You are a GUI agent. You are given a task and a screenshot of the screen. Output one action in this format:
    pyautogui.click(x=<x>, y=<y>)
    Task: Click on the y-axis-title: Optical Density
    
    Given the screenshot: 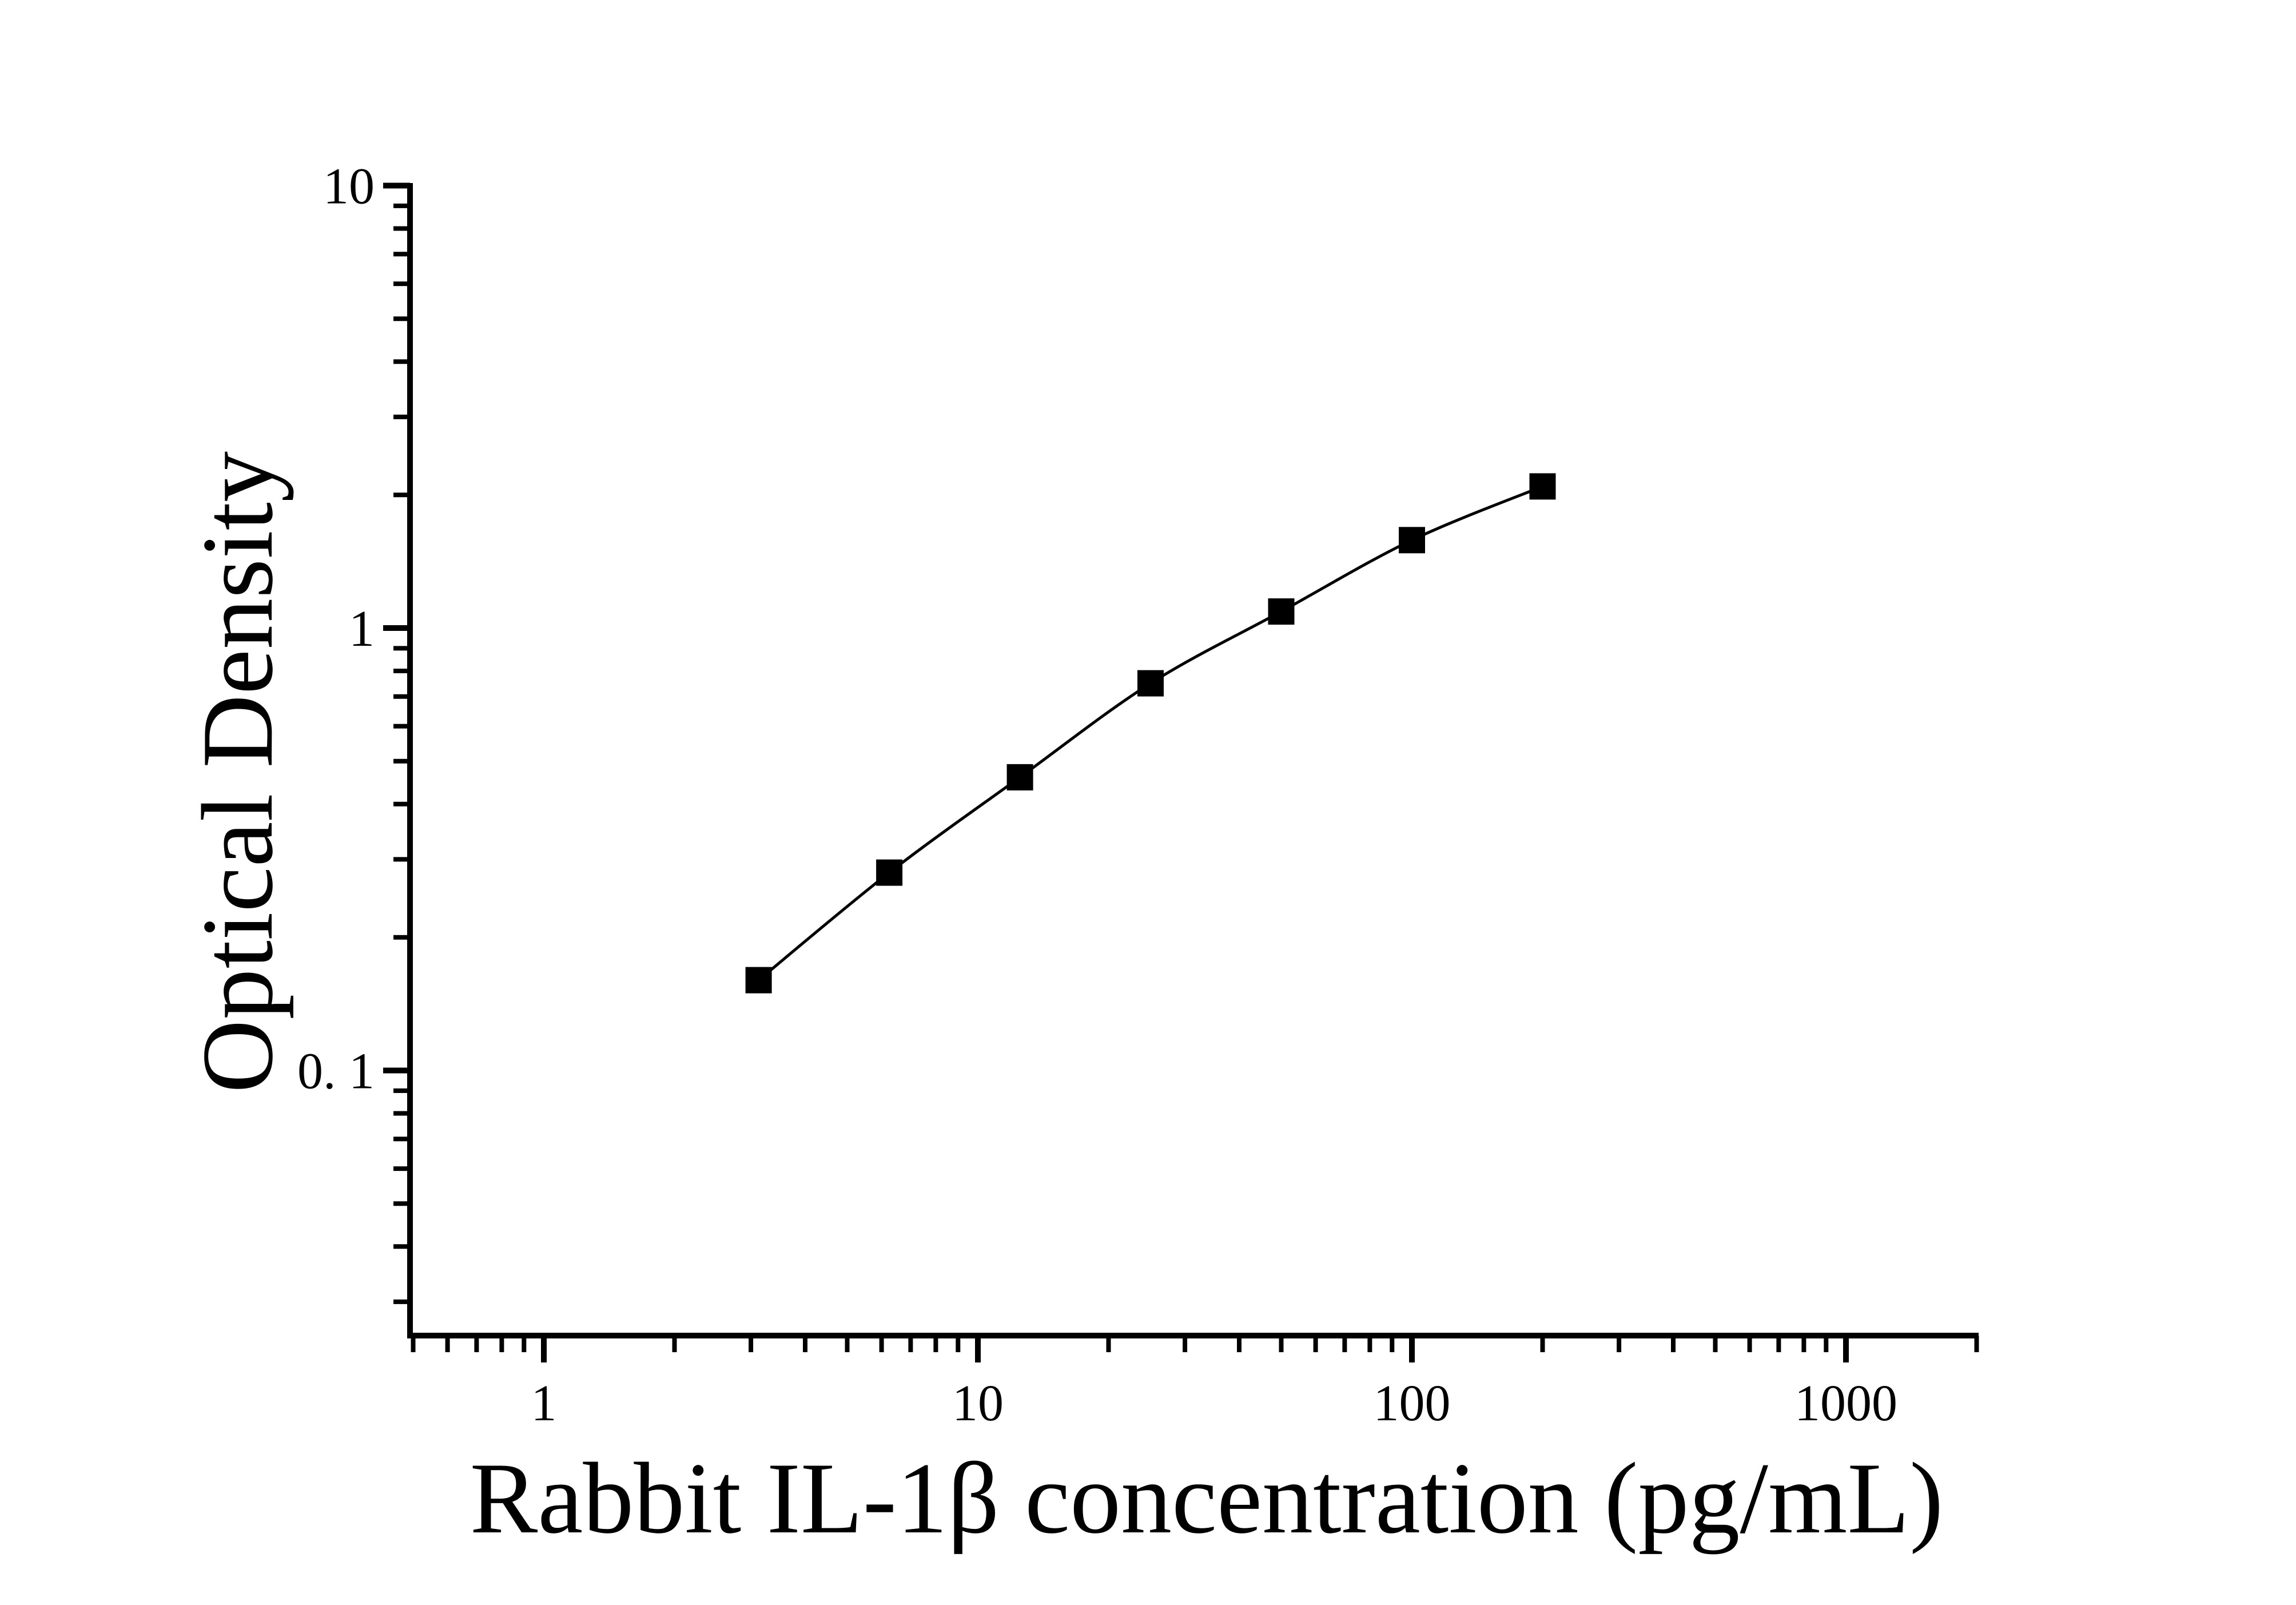 What is the action you would take?
    pyautogui.click(x=238, y=772)
    